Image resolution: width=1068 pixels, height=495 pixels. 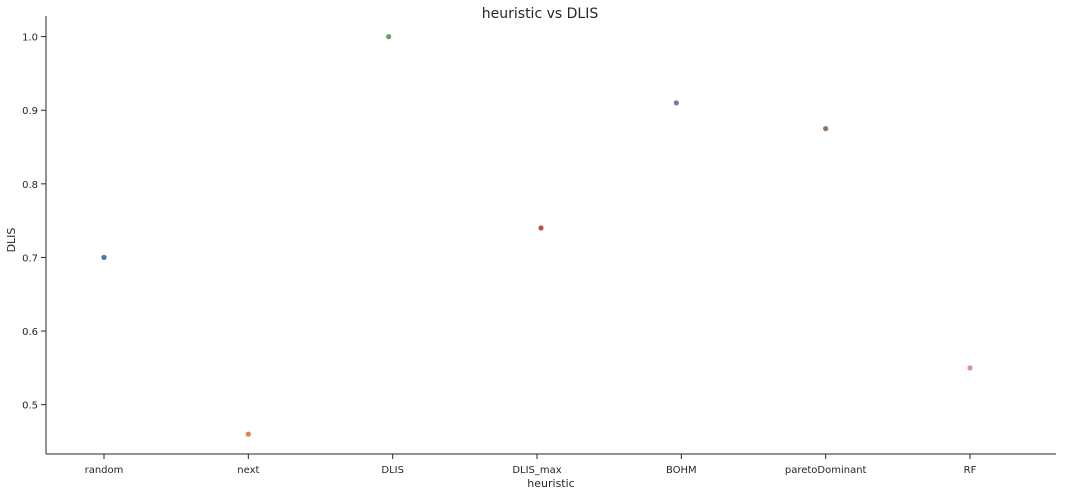 What do you see at coordinates (826, 129) in the screenshot?
I see `data-point-paretoDominant` at bounding box center [826, 129].